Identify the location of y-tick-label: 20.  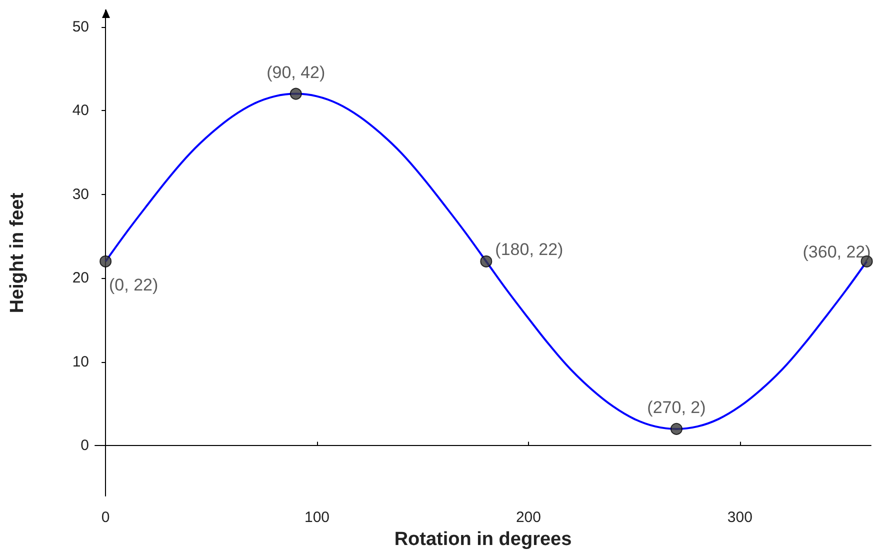
(80, 278).